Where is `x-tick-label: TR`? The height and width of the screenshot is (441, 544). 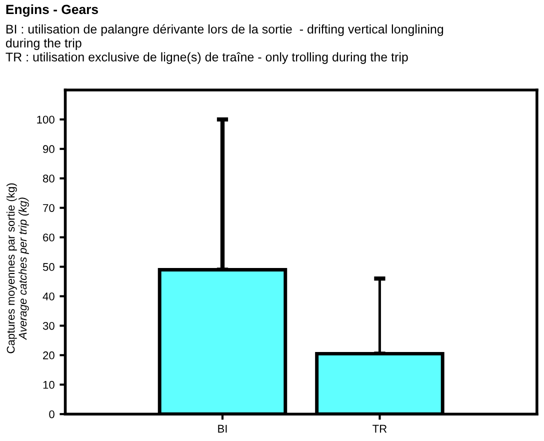
x-tick-label: TR is located at coordinates (379, 428).